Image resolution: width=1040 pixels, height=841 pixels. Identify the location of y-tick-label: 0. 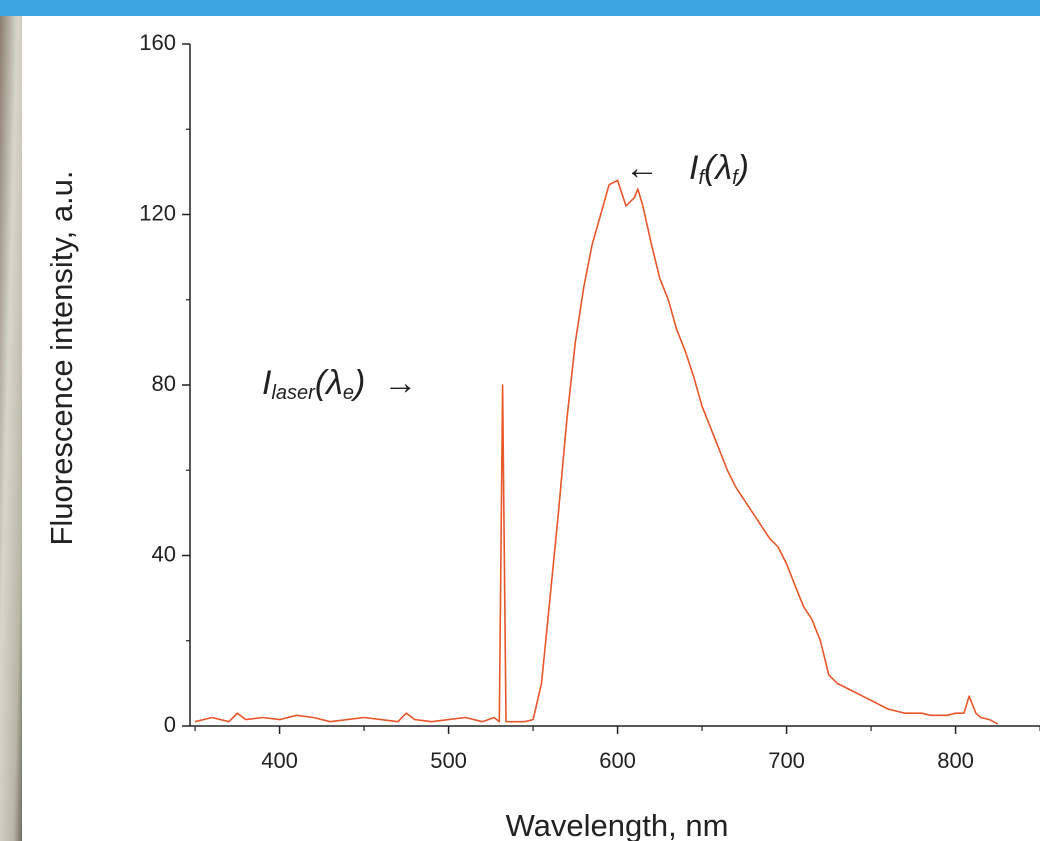
(170, 724).